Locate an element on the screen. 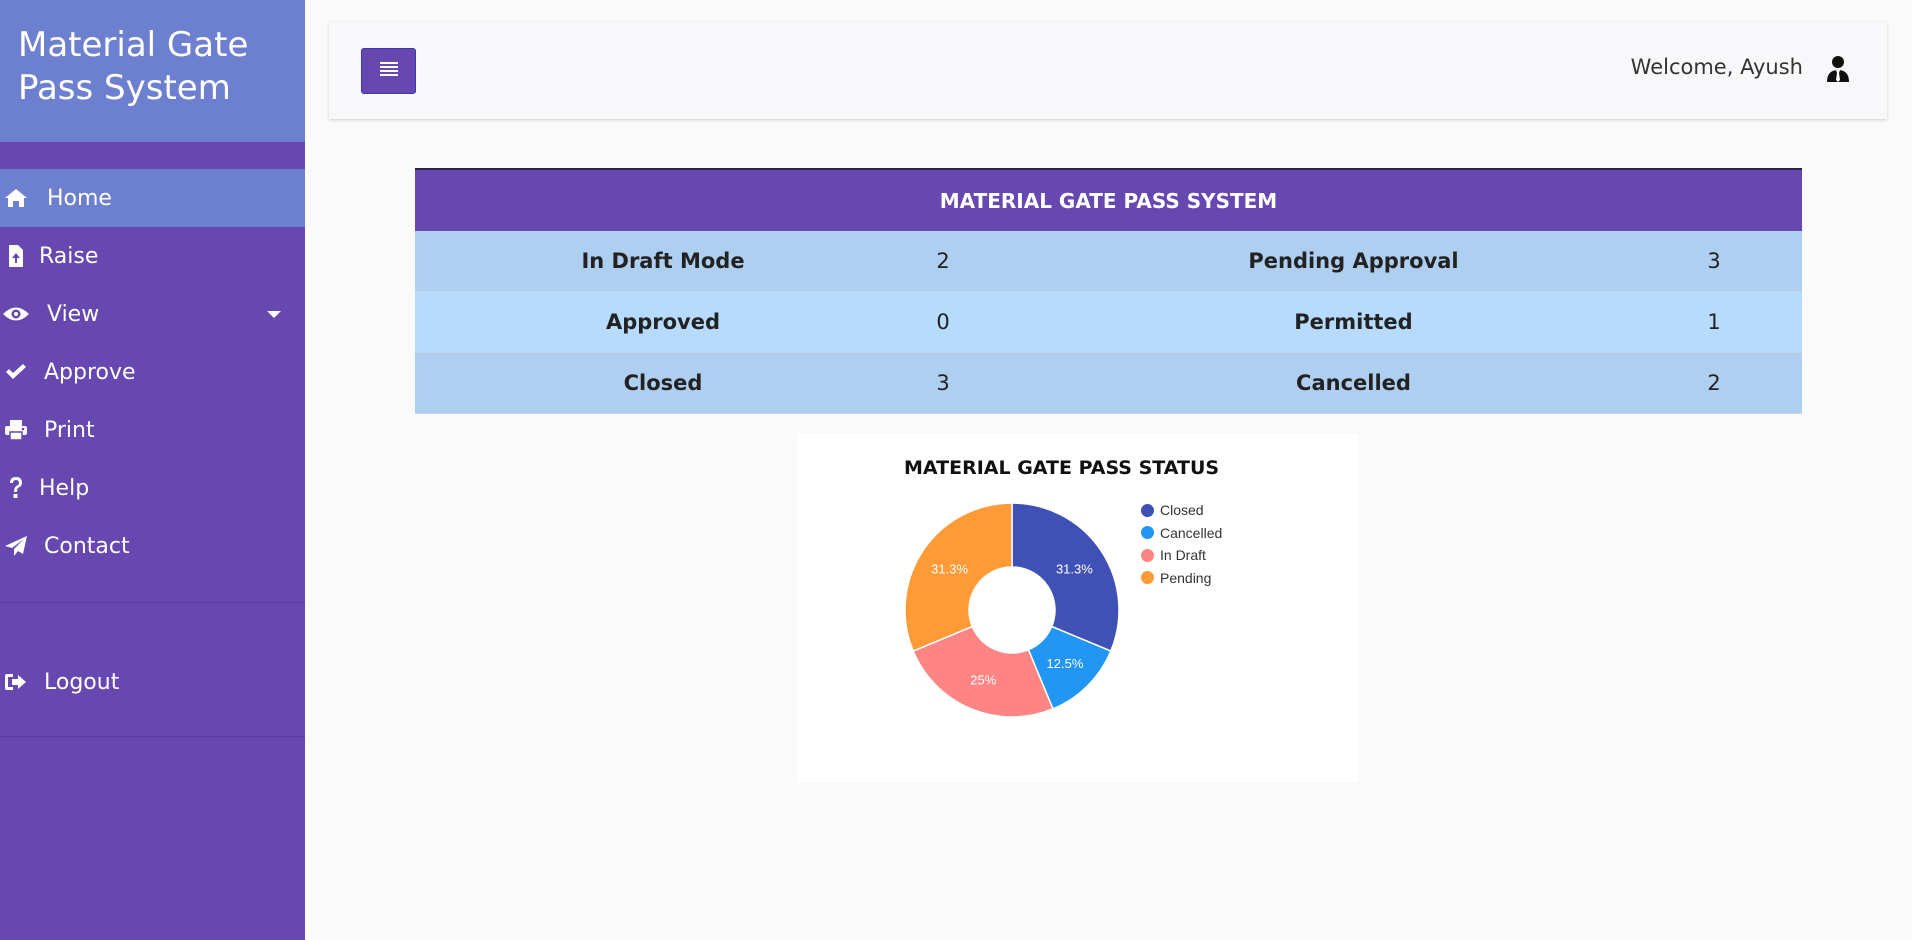 The height and width of the screenshot is (940, 1912). app-title-line2: Pass System is located at coordinates (124, 88).